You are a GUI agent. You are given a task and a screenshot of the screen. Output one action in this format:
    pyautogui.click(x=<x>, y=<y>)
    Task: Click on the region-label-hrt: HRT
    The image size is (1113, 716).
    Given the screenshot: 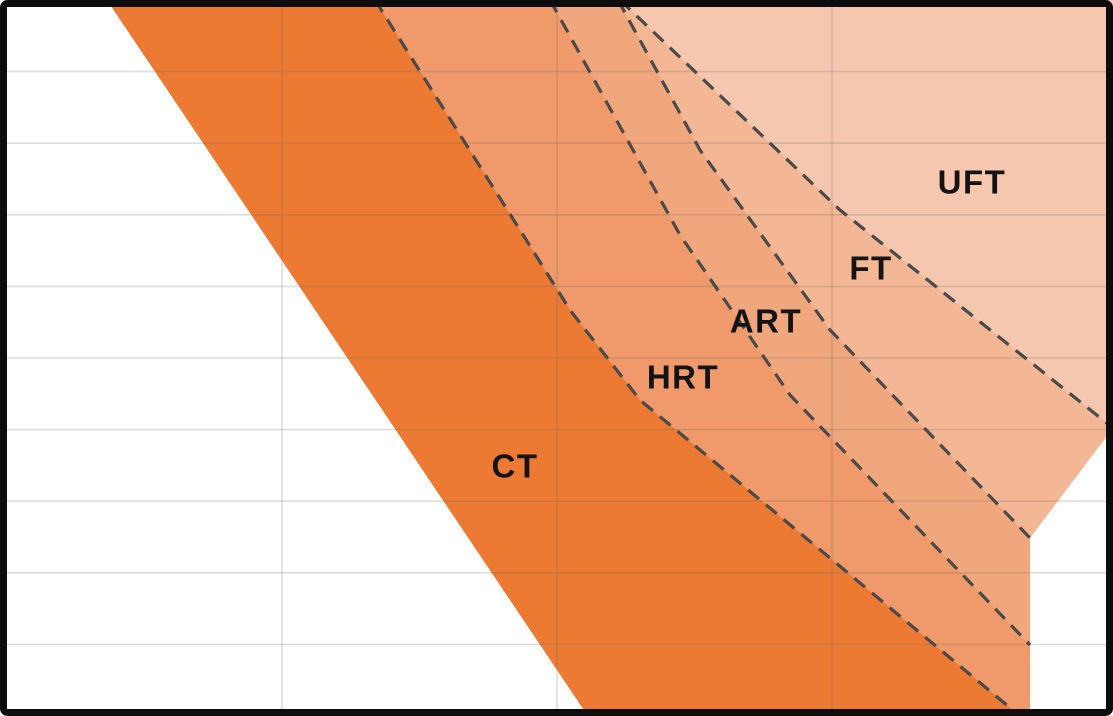 What is the action you would take?
    pyautogui.click(x=683, y=377)
    